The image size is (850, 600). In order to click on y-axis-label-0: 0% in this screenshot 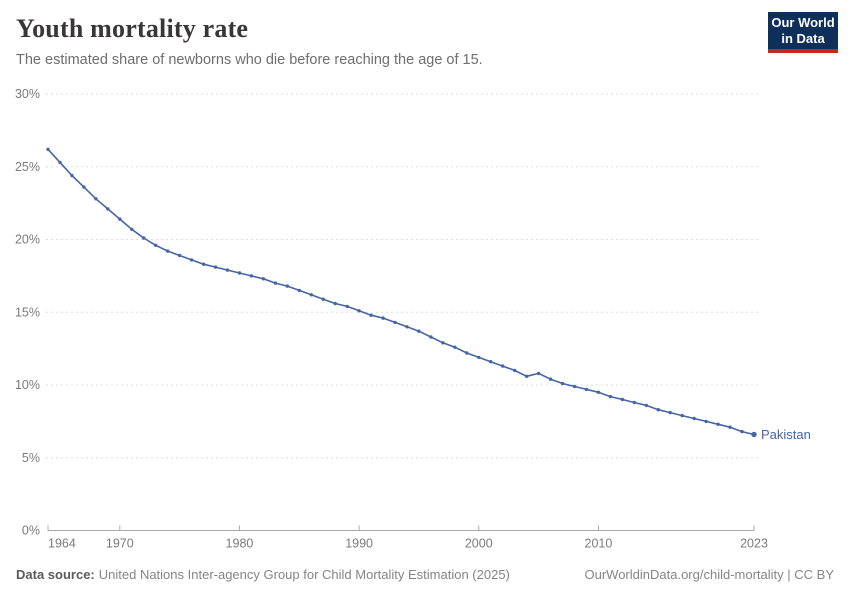, I will do `click(31, 531)`.